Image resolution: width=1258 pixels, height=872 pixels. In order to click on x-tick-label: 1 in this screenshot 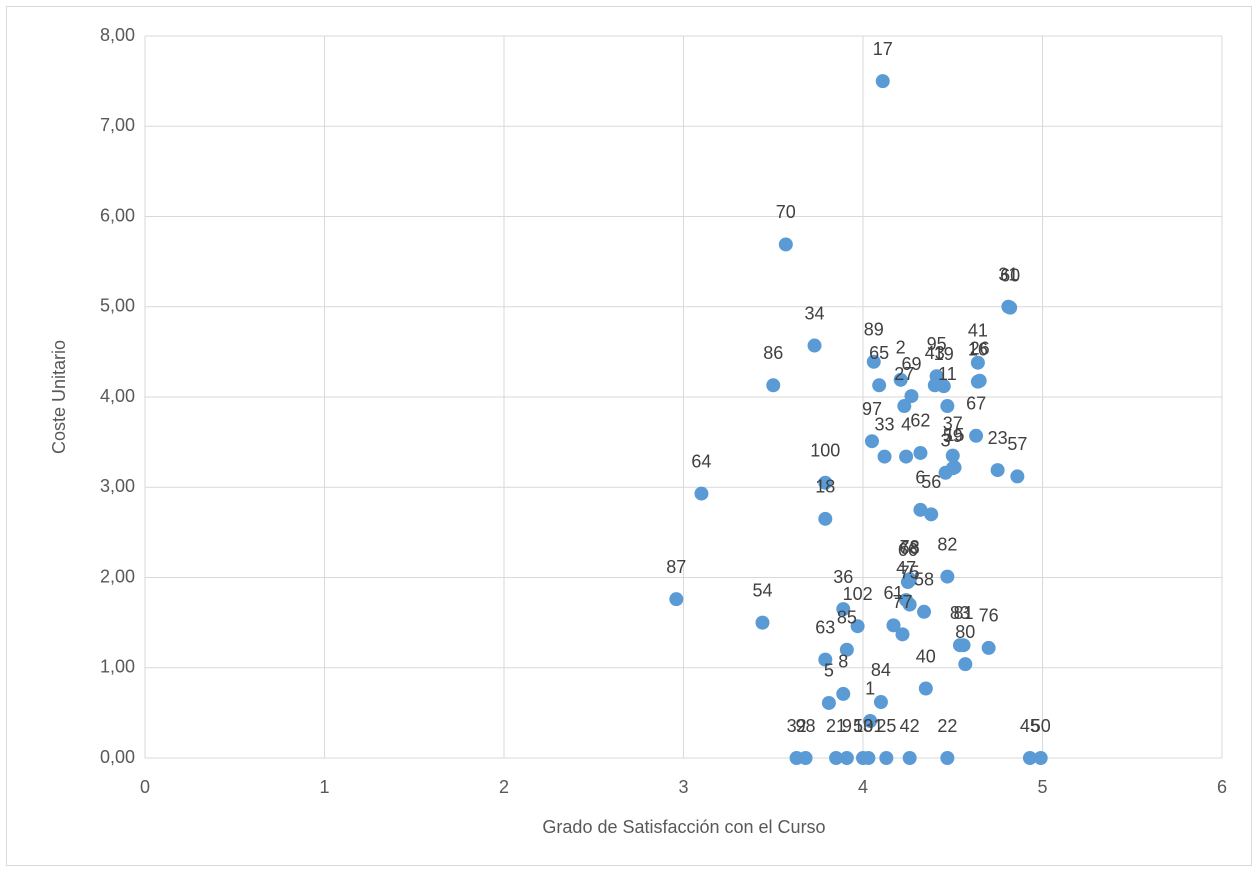, I will do `click(324, 787)`.